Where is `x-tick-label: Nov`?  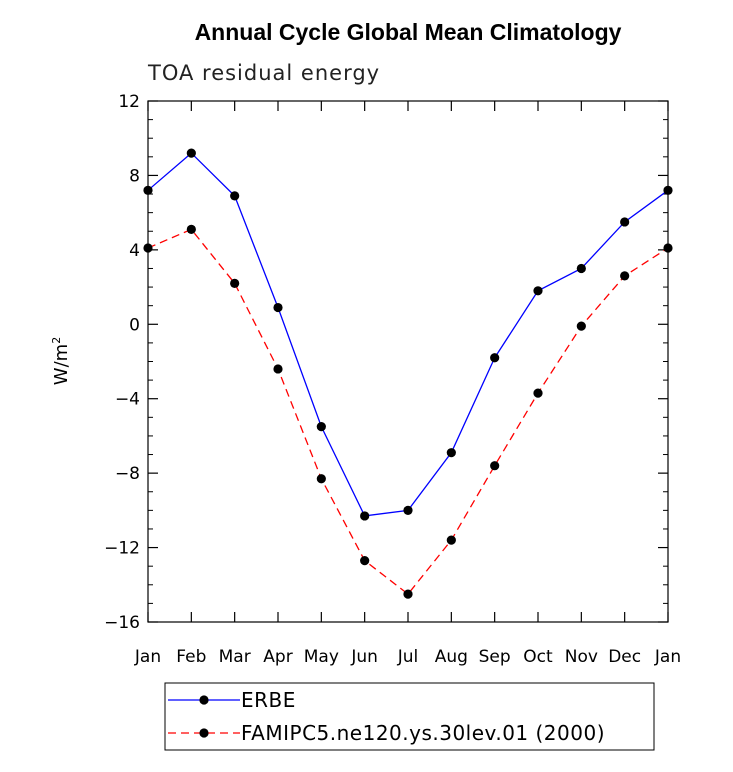 x-tick-label: Nov is located at coordinates (581, 657).